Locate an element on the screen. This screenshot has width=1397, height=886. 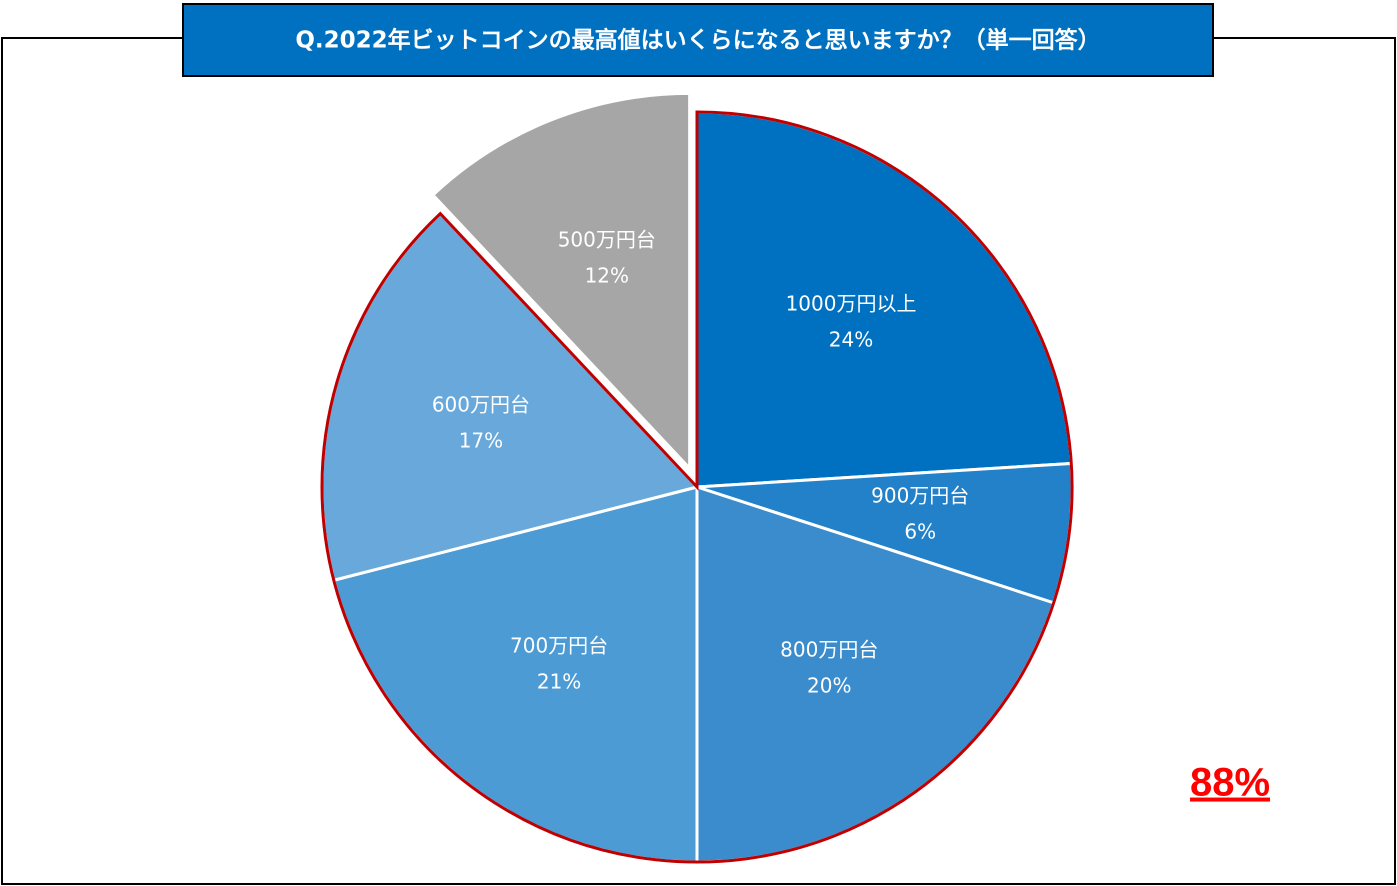
slice-value-label: 24% is located at coordinates (851, 339).